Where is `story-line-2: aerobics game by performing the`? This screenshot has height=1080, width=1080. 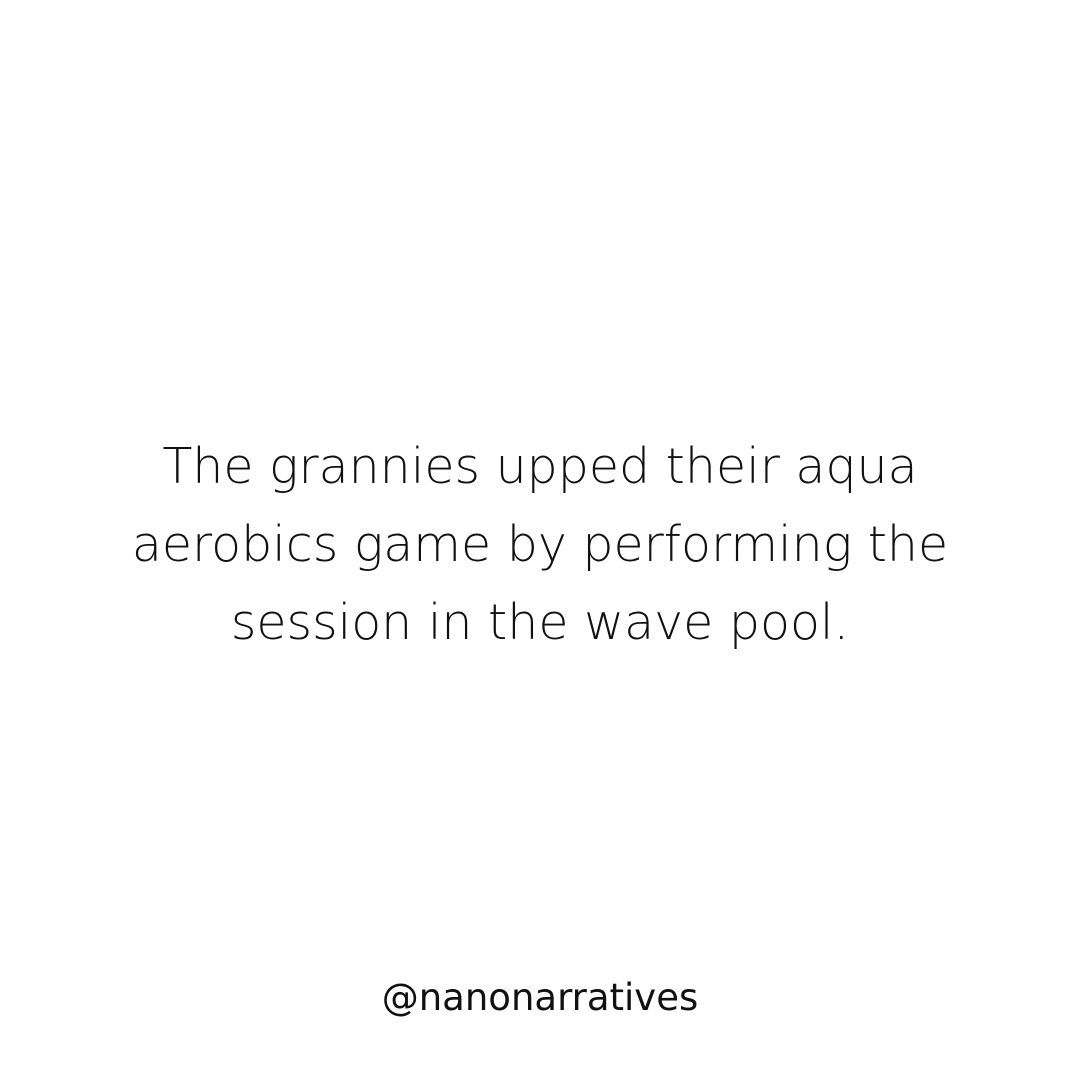
story-line-2: aerobics game by performing the is located at coordinates (540, 544).